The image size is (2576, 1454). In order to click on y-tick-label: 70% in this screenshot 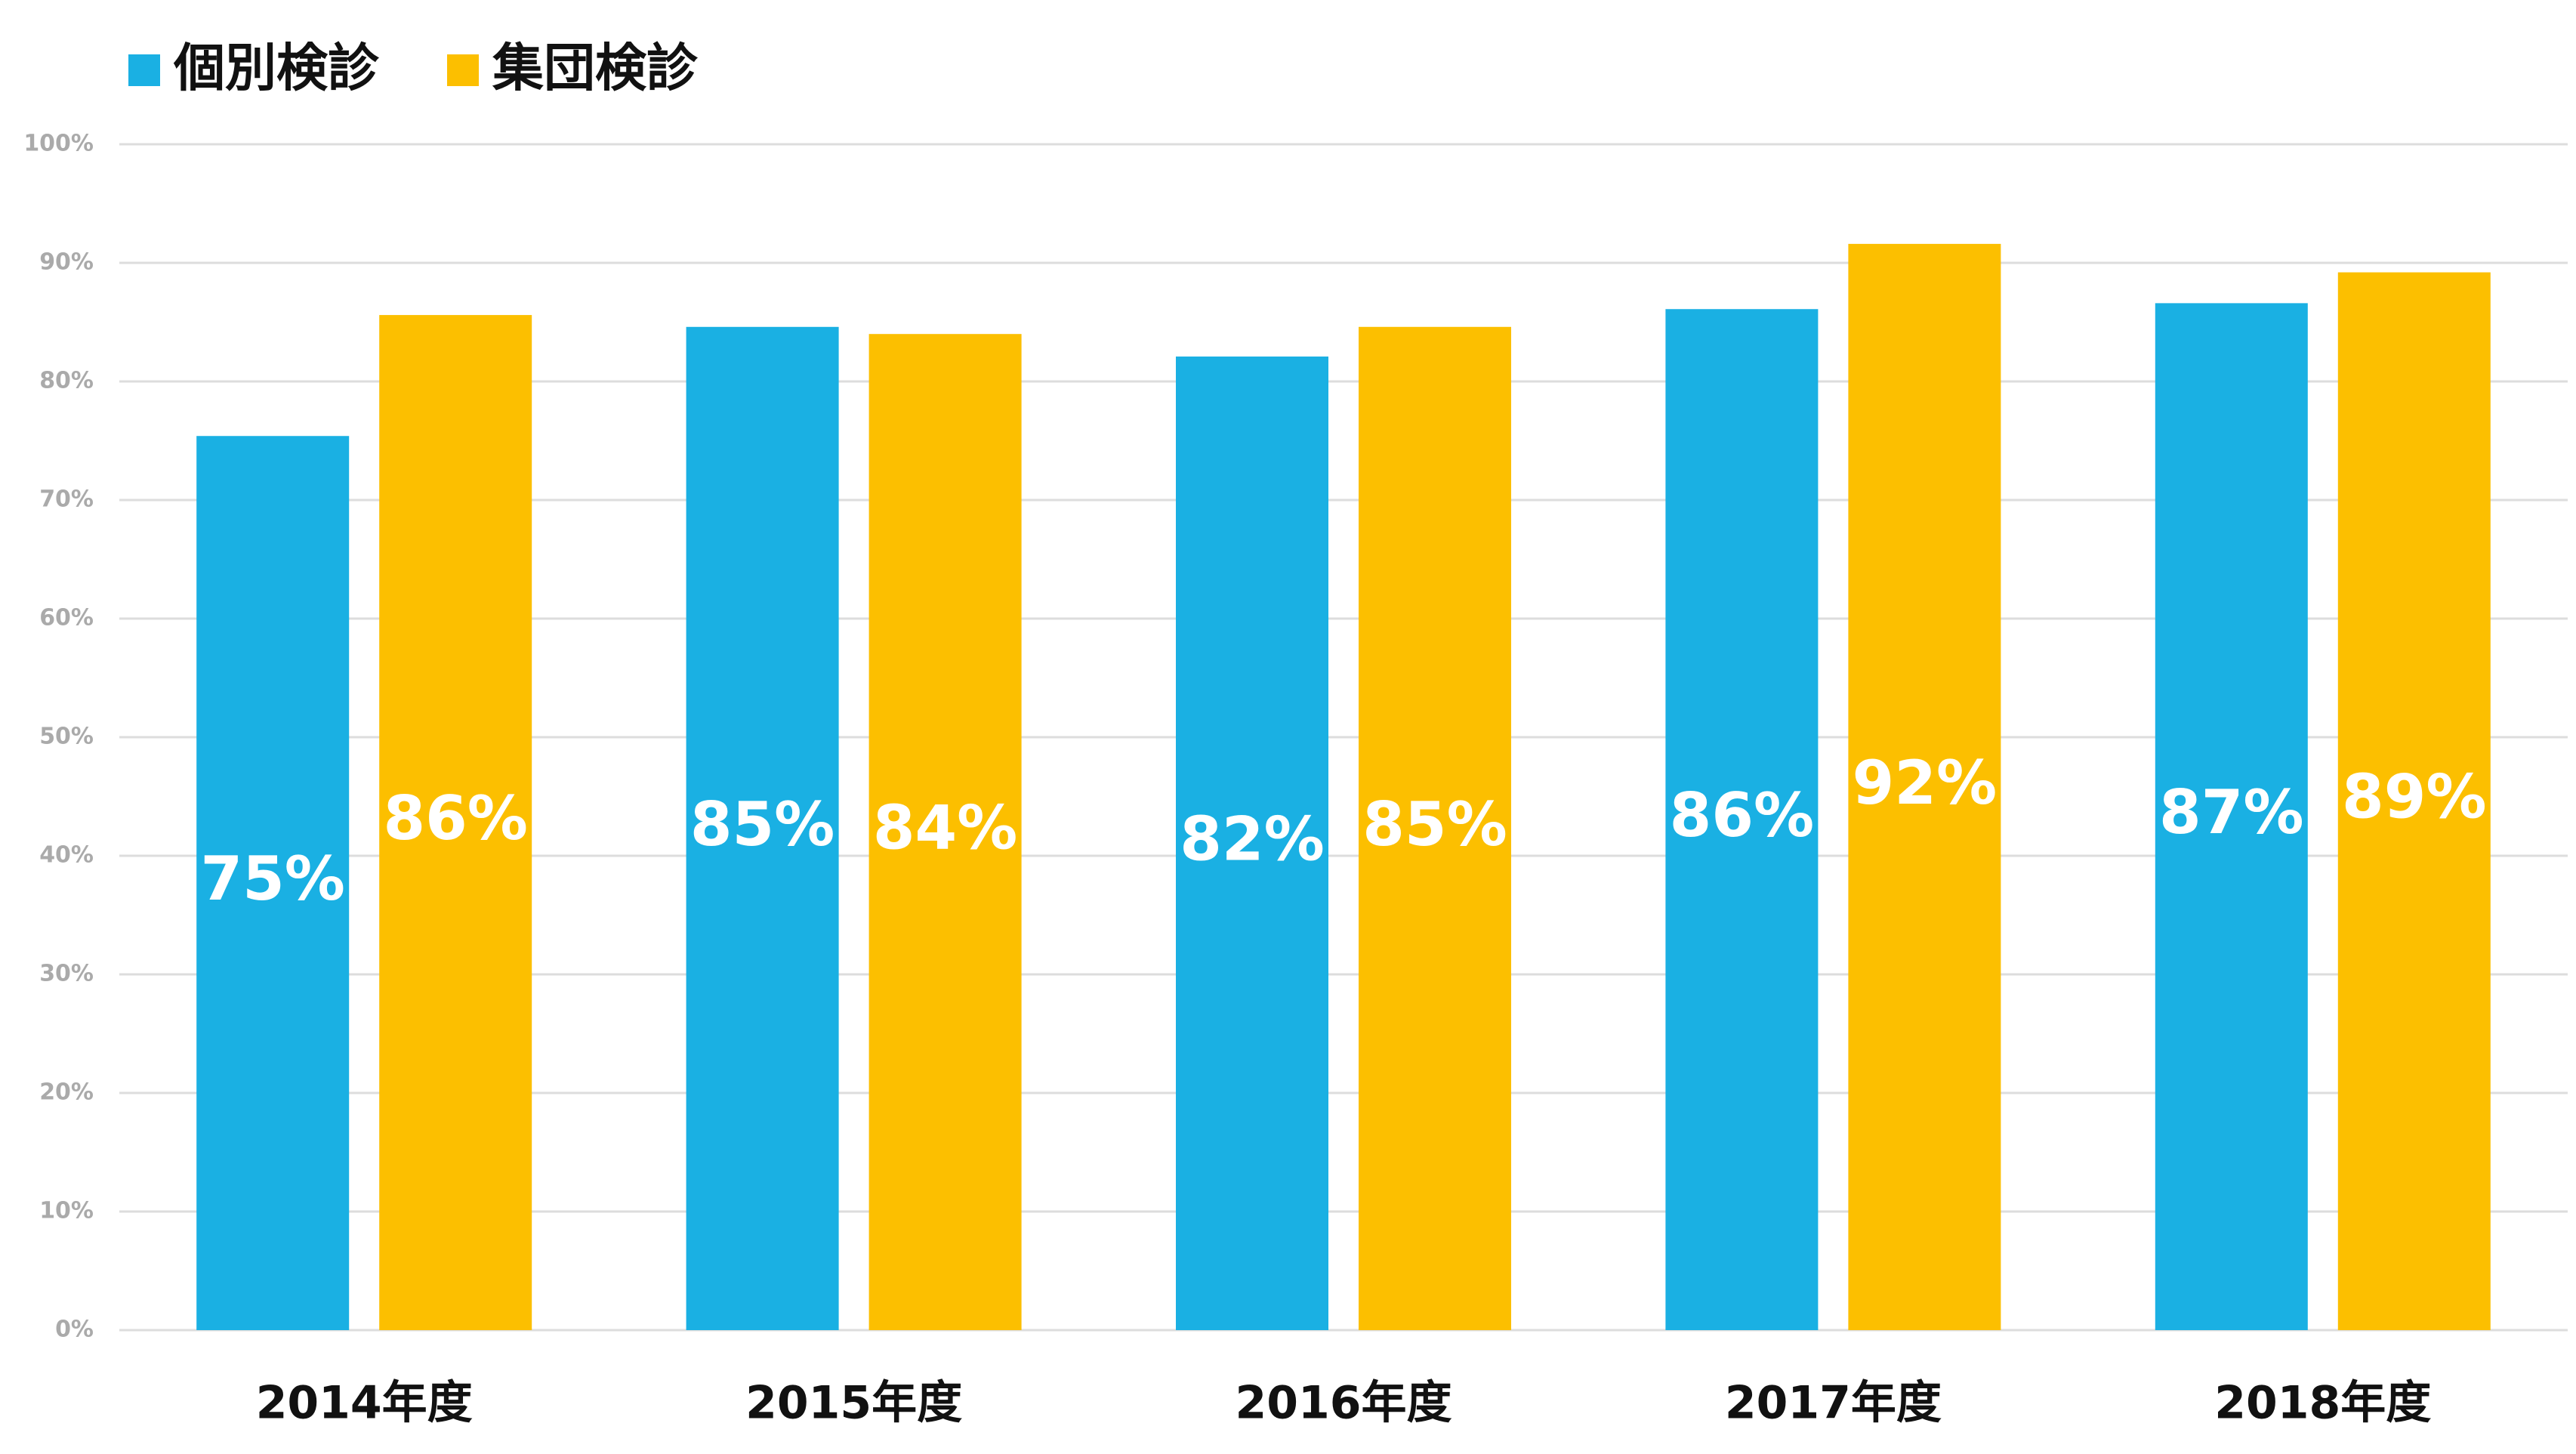, I will do `click(66, 499)`.